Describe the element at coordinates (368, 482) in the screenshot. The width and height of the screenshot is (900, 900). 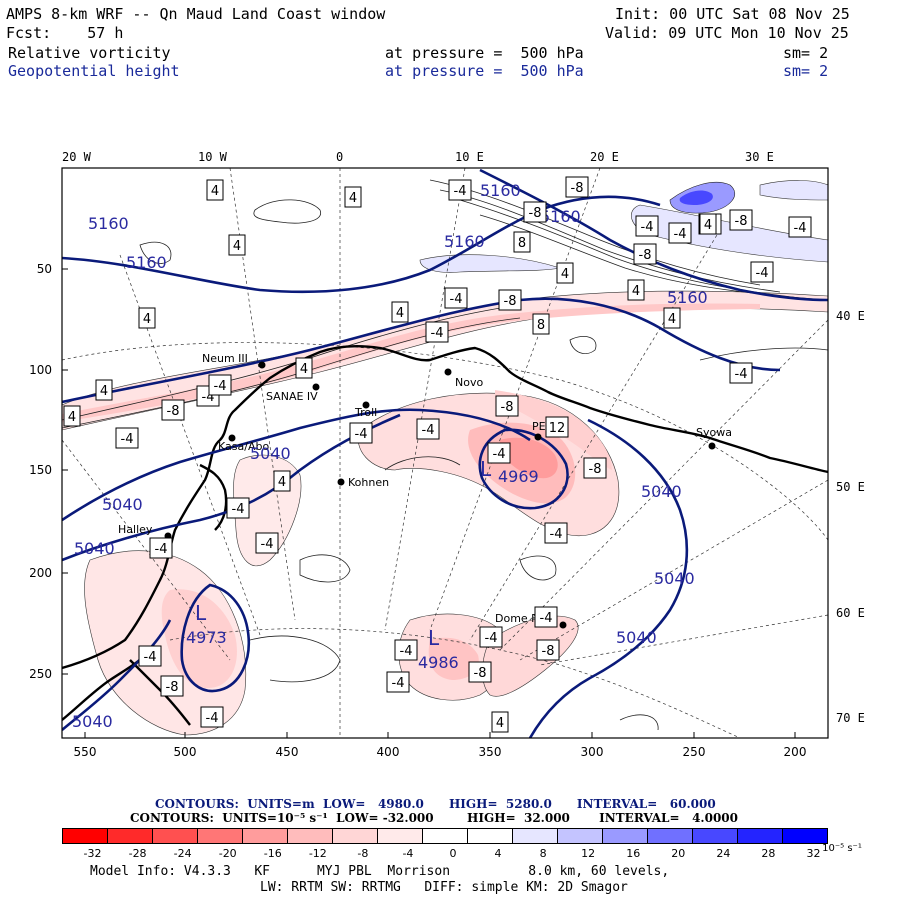
I see `station-label: Kohnen` at that location.